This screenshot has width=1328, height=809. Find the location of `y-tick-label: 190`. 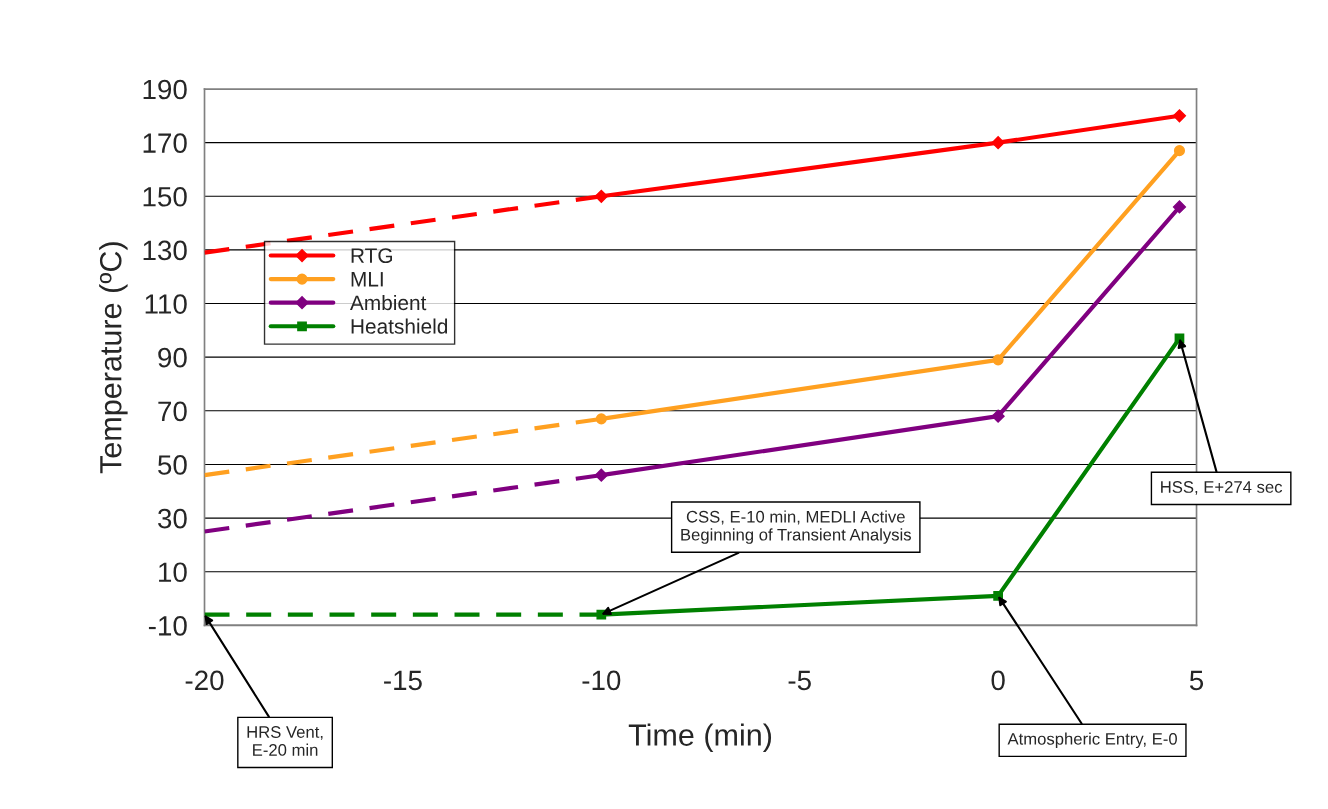

y-tick-label: 190 is located at coordinates (165, 89).